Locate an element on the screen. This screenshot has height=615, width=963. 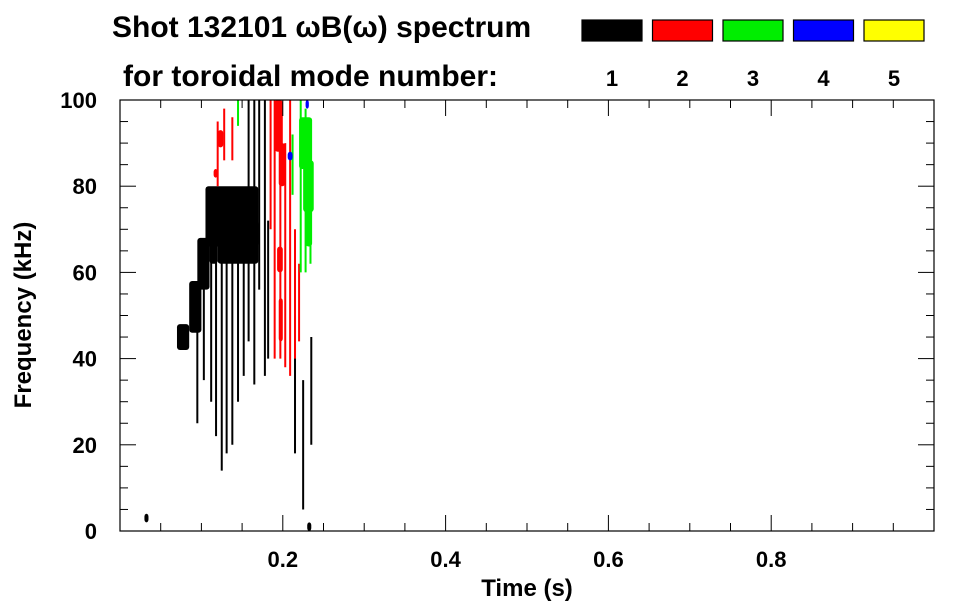
x-axis-label: Time (s) is located at coordinates (527, 588).